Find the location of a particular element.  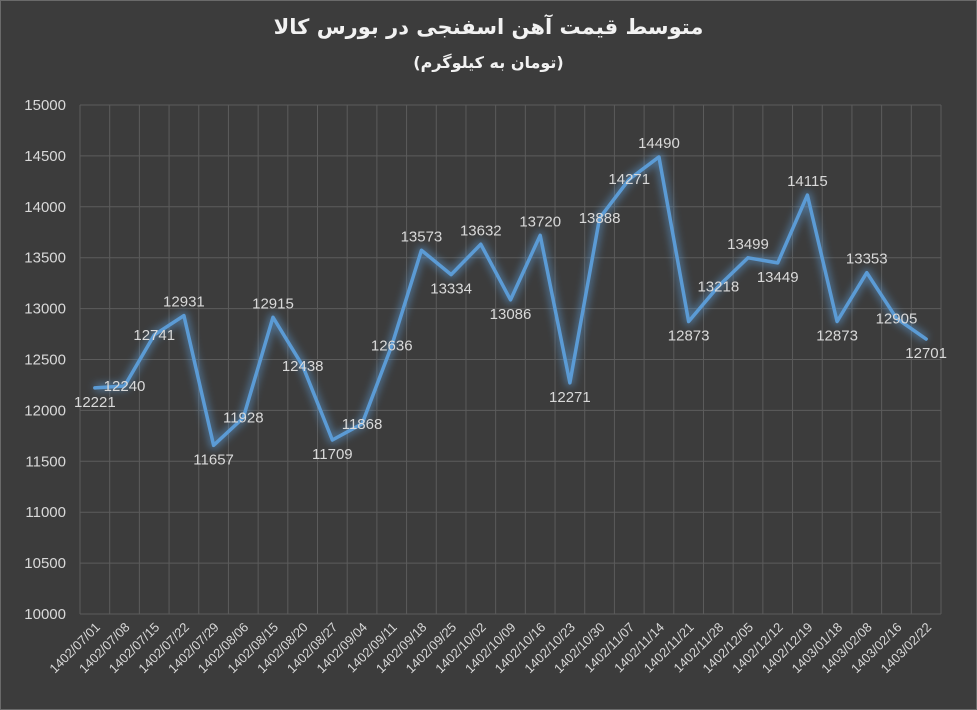

y-tick-label: 13500 is located at coordinates (45, 258).